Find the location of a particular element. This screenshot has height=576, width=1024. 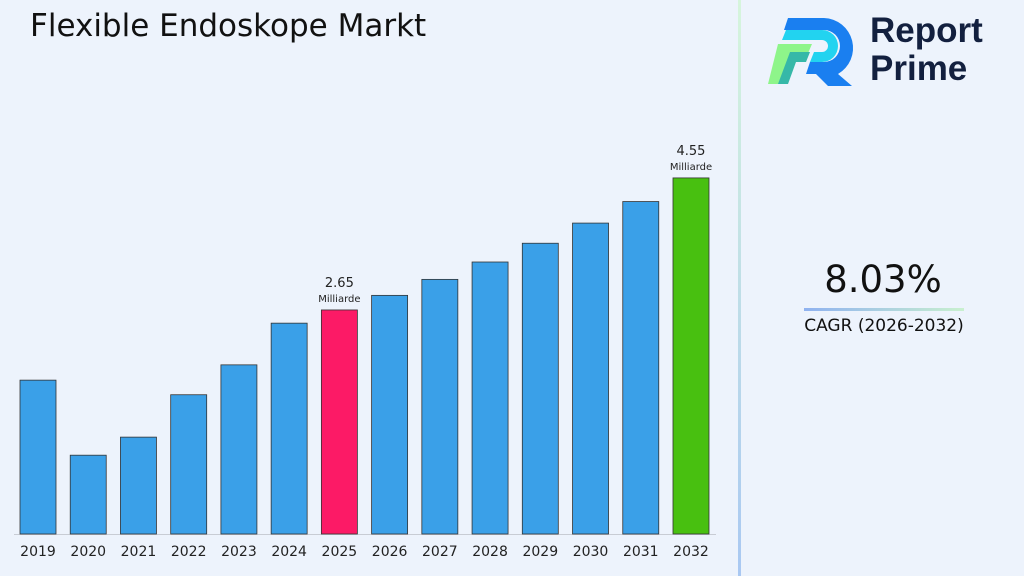

x-tick-label: 2030 is located at coordinates (591, 552).